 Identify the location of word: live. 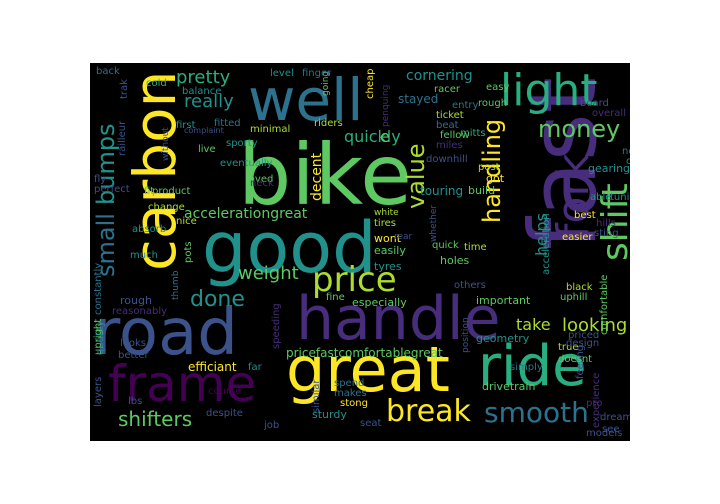
(207, 149).